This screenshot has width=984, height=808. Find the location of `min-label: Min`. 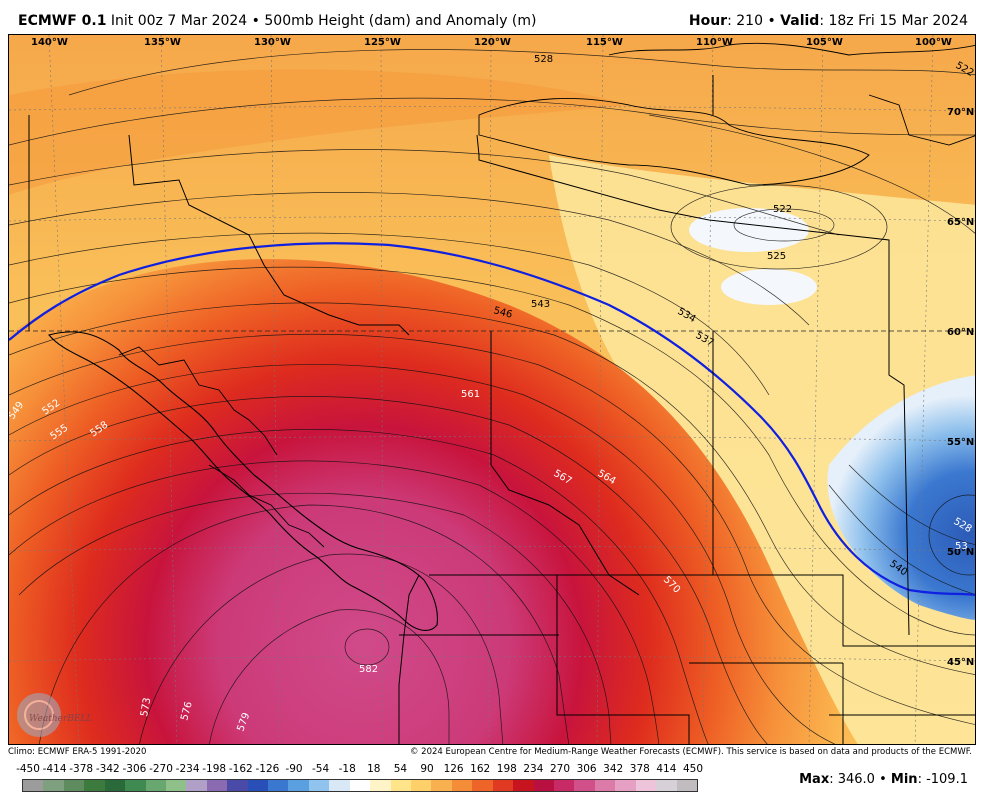

min-label: Min is located at coordinates (904, 779).